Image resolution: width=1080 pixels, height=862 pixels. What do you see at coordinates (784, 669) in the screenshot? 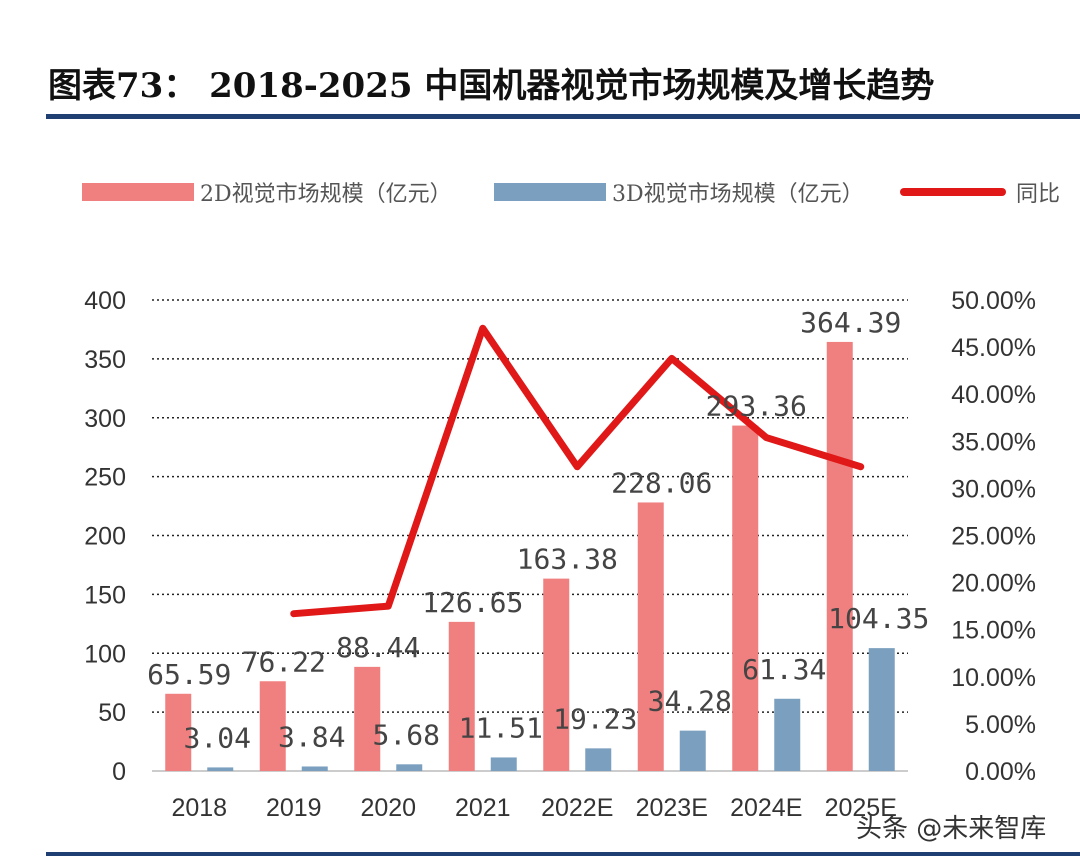
I see `data-label-3d: 61.34` at bounding box center [784, 669].